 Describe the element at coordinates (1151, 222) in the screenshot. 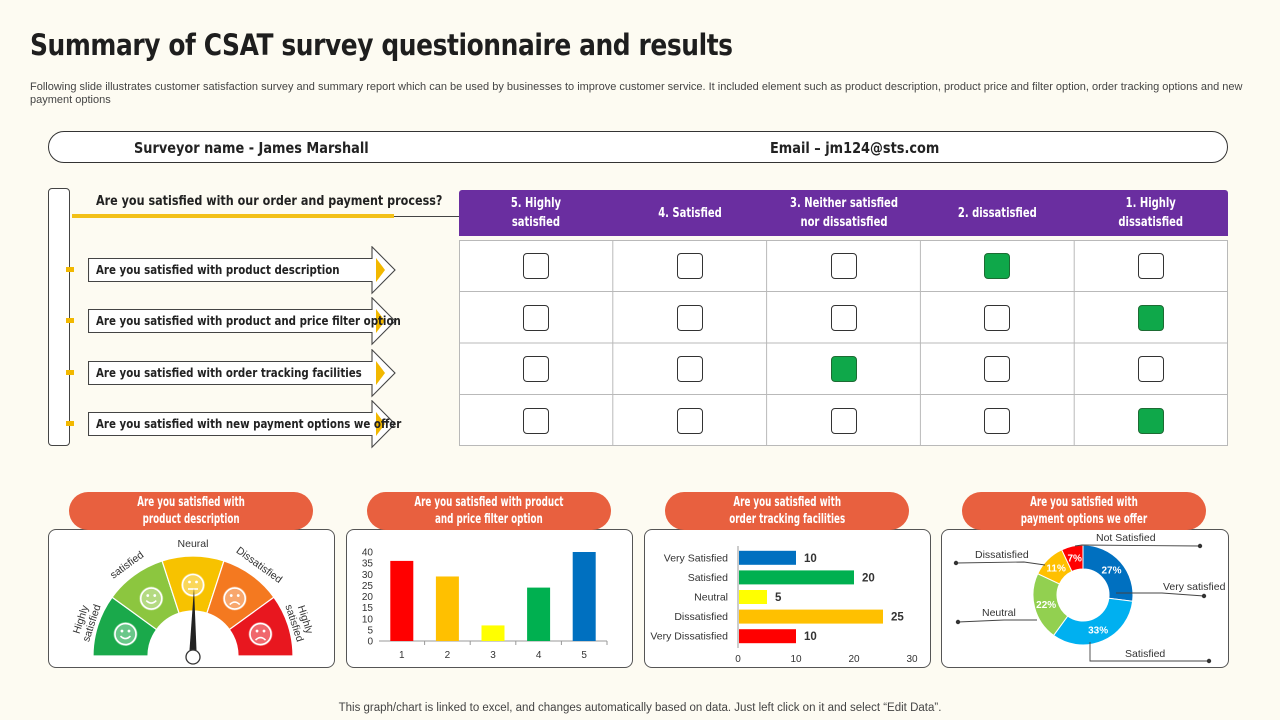

I see `rating-label-line2: dissatisfied` at that location.